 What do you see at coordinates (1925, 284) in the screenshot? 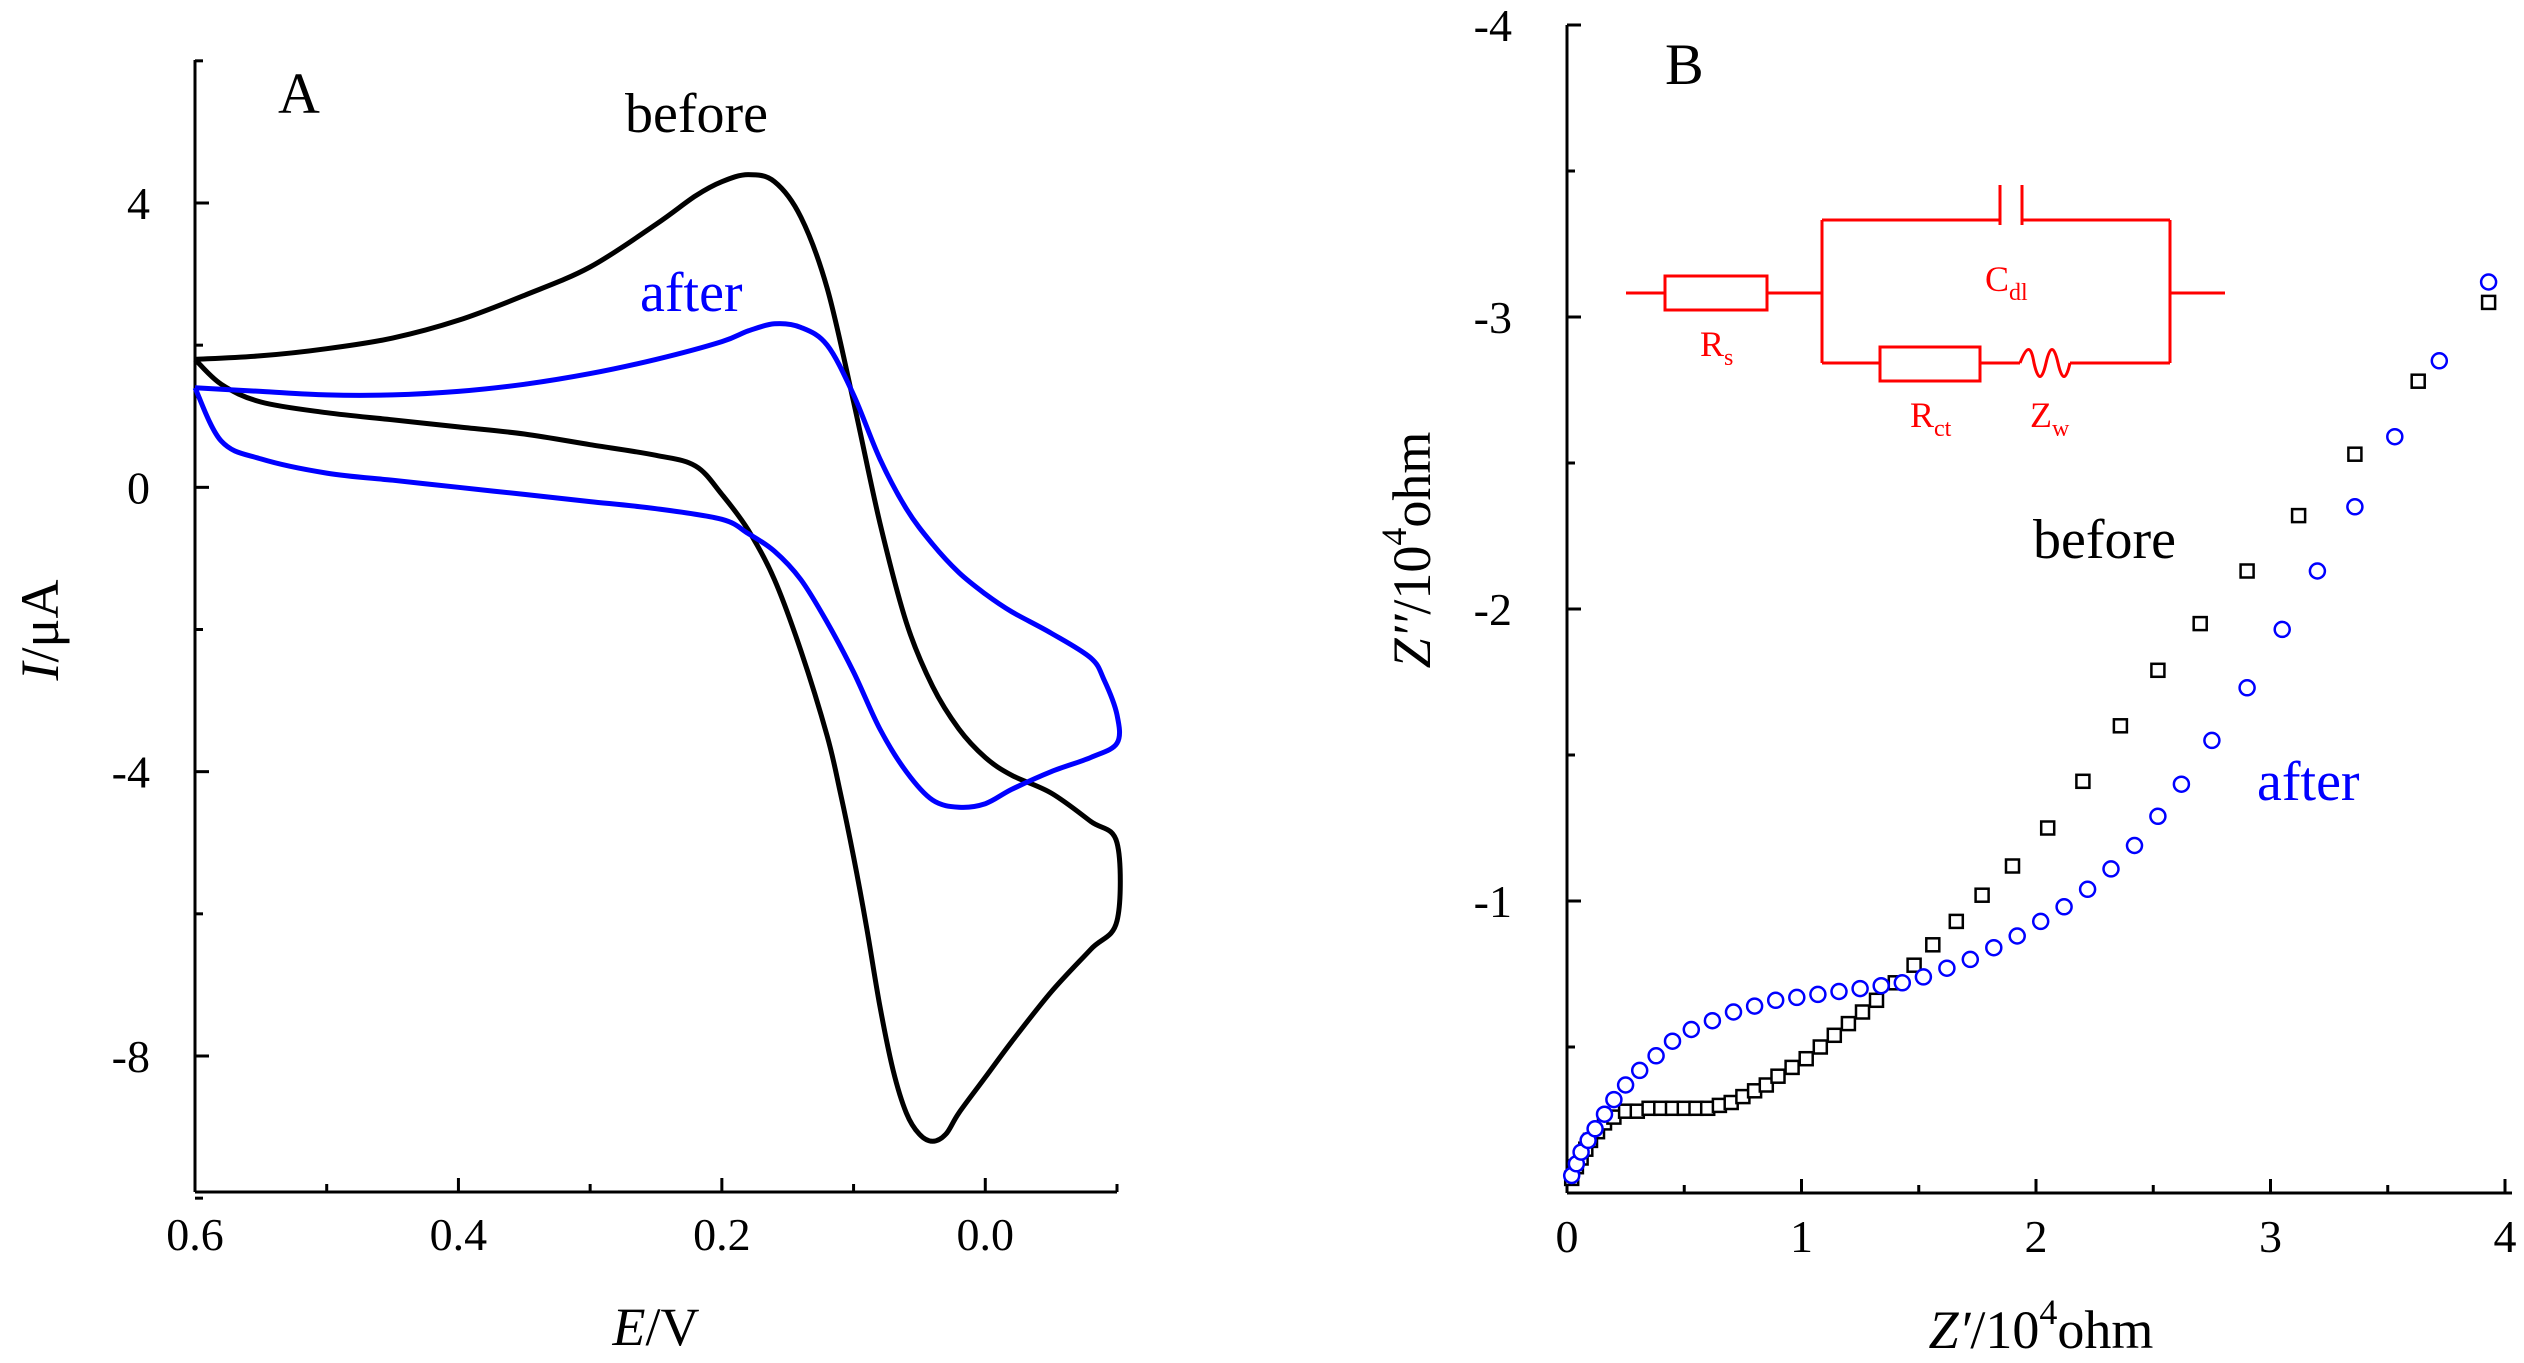
I see `equivalent-circuit-inset` at bounding box center [1925, 284].